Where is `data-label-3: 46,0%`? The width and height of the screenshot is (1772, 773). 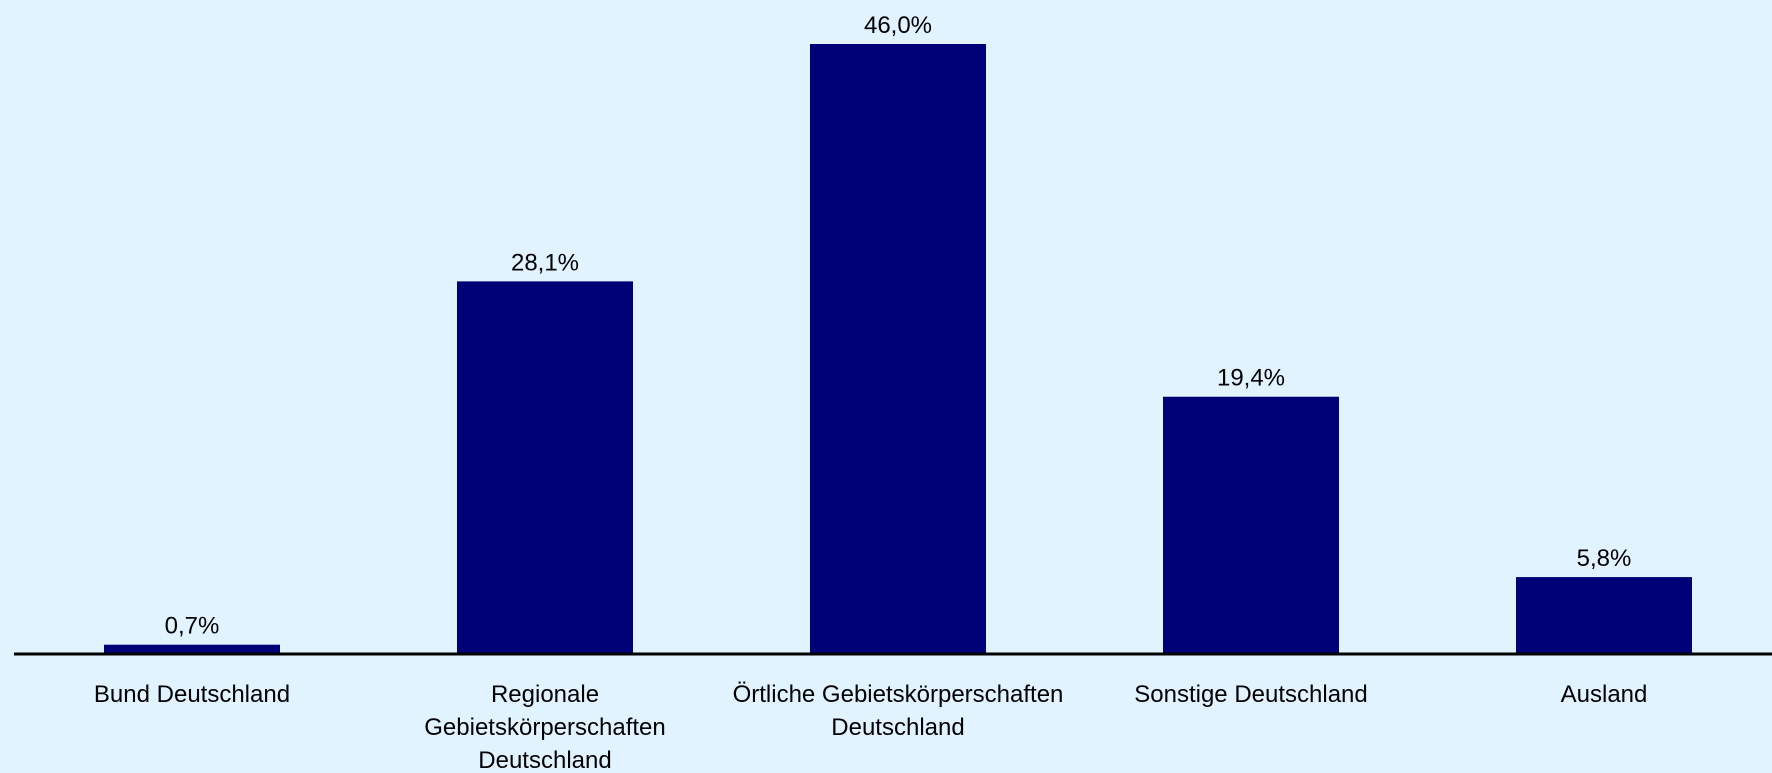
data-label-3: 46,0% is located at coordinates (898, 25).